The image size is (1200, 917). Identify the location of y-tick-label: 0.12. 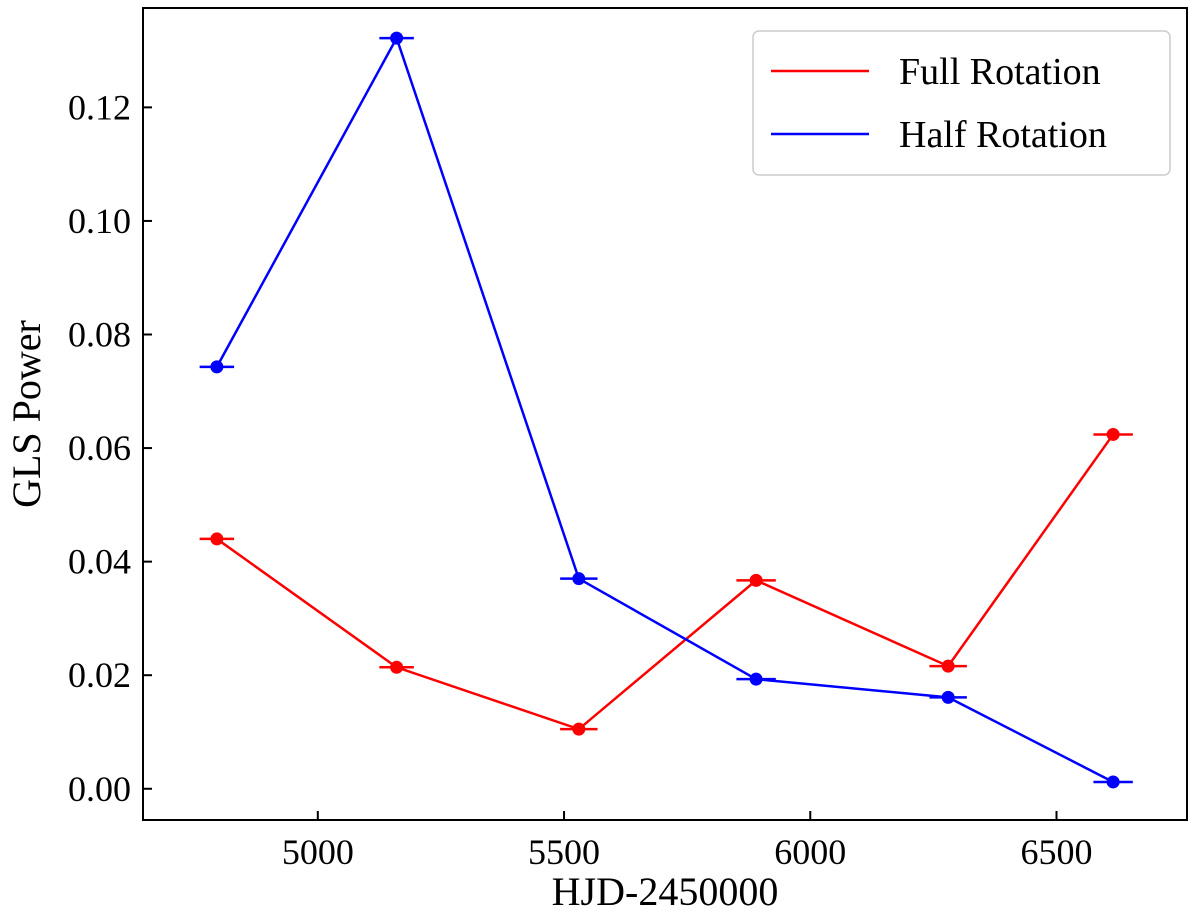
(99, 107).